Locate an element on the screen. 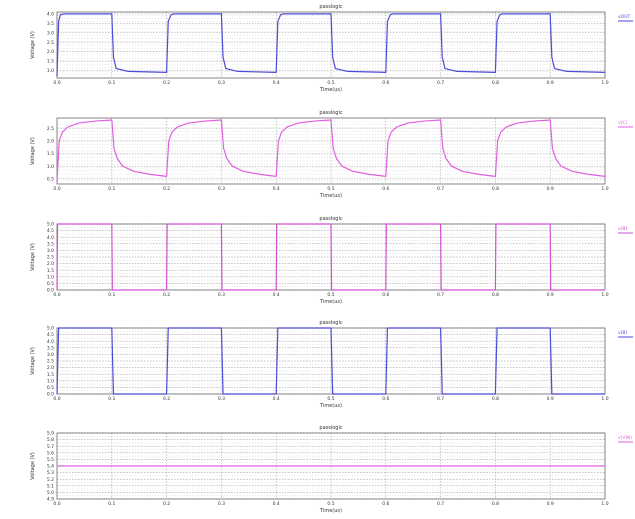 This screenshot has height=519, width=635. legend-label: vOUT is located at coordinates (624, 17).